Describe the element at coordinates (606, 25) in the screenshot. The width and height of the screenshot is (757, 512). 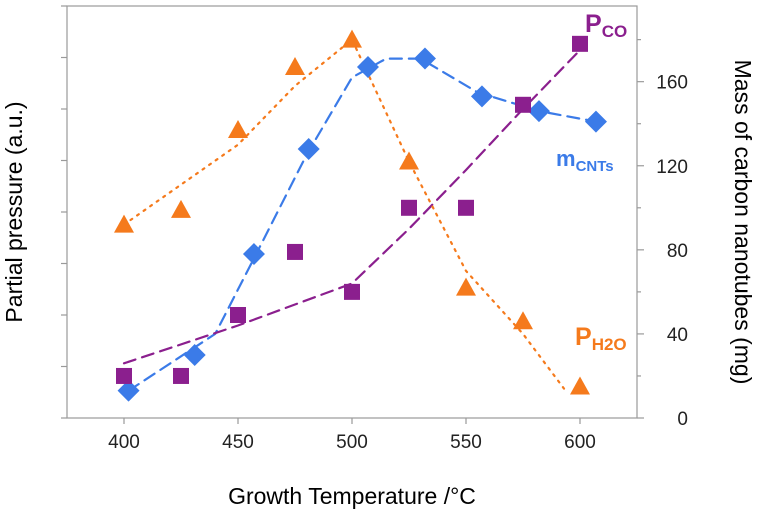
I see `series-label-P_CO: PCO` at that location.